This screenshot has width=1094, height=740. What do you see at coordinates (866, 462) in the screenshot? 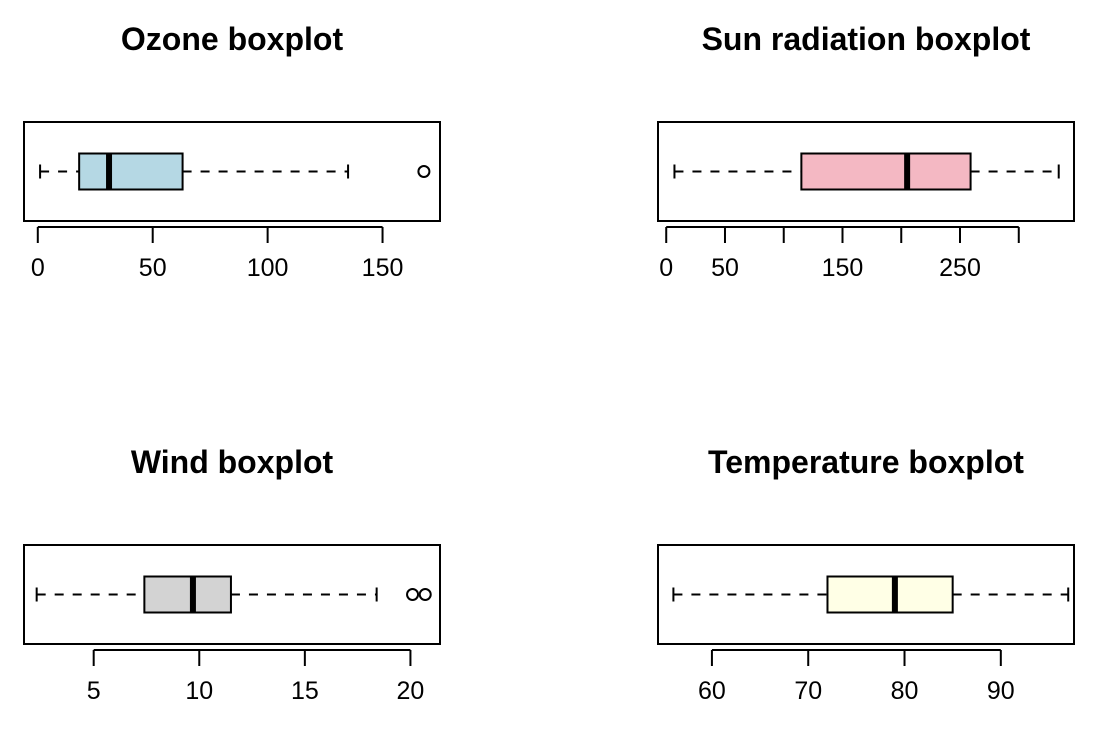
I see `panel-title: Temperature boxplot` at bounding box center [866, 462].